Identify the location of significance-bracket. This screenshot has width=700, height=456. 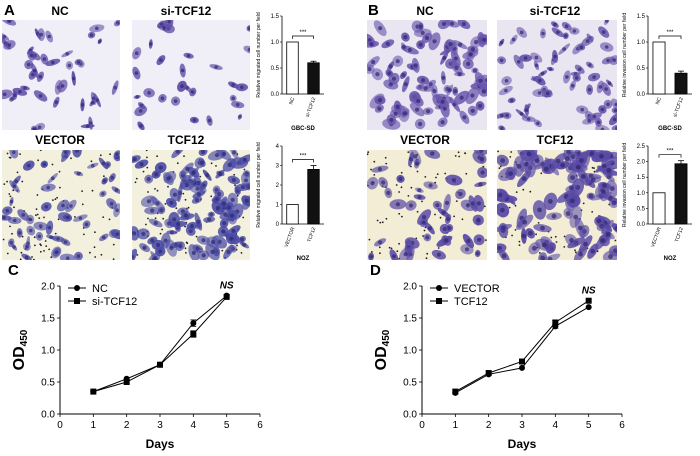
(670, 156).